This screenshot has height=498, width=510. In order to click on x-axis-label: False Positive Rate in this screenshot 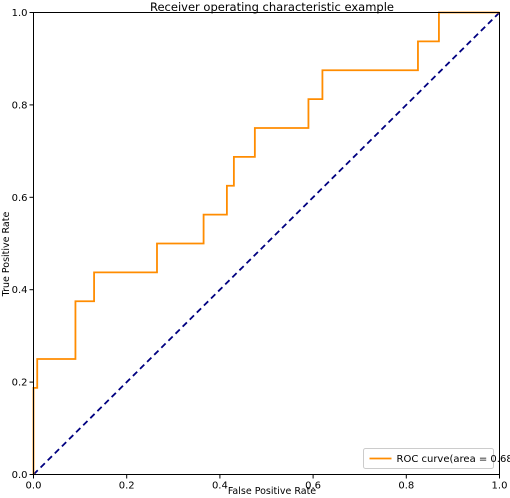, I will do `click(272, 491)`.